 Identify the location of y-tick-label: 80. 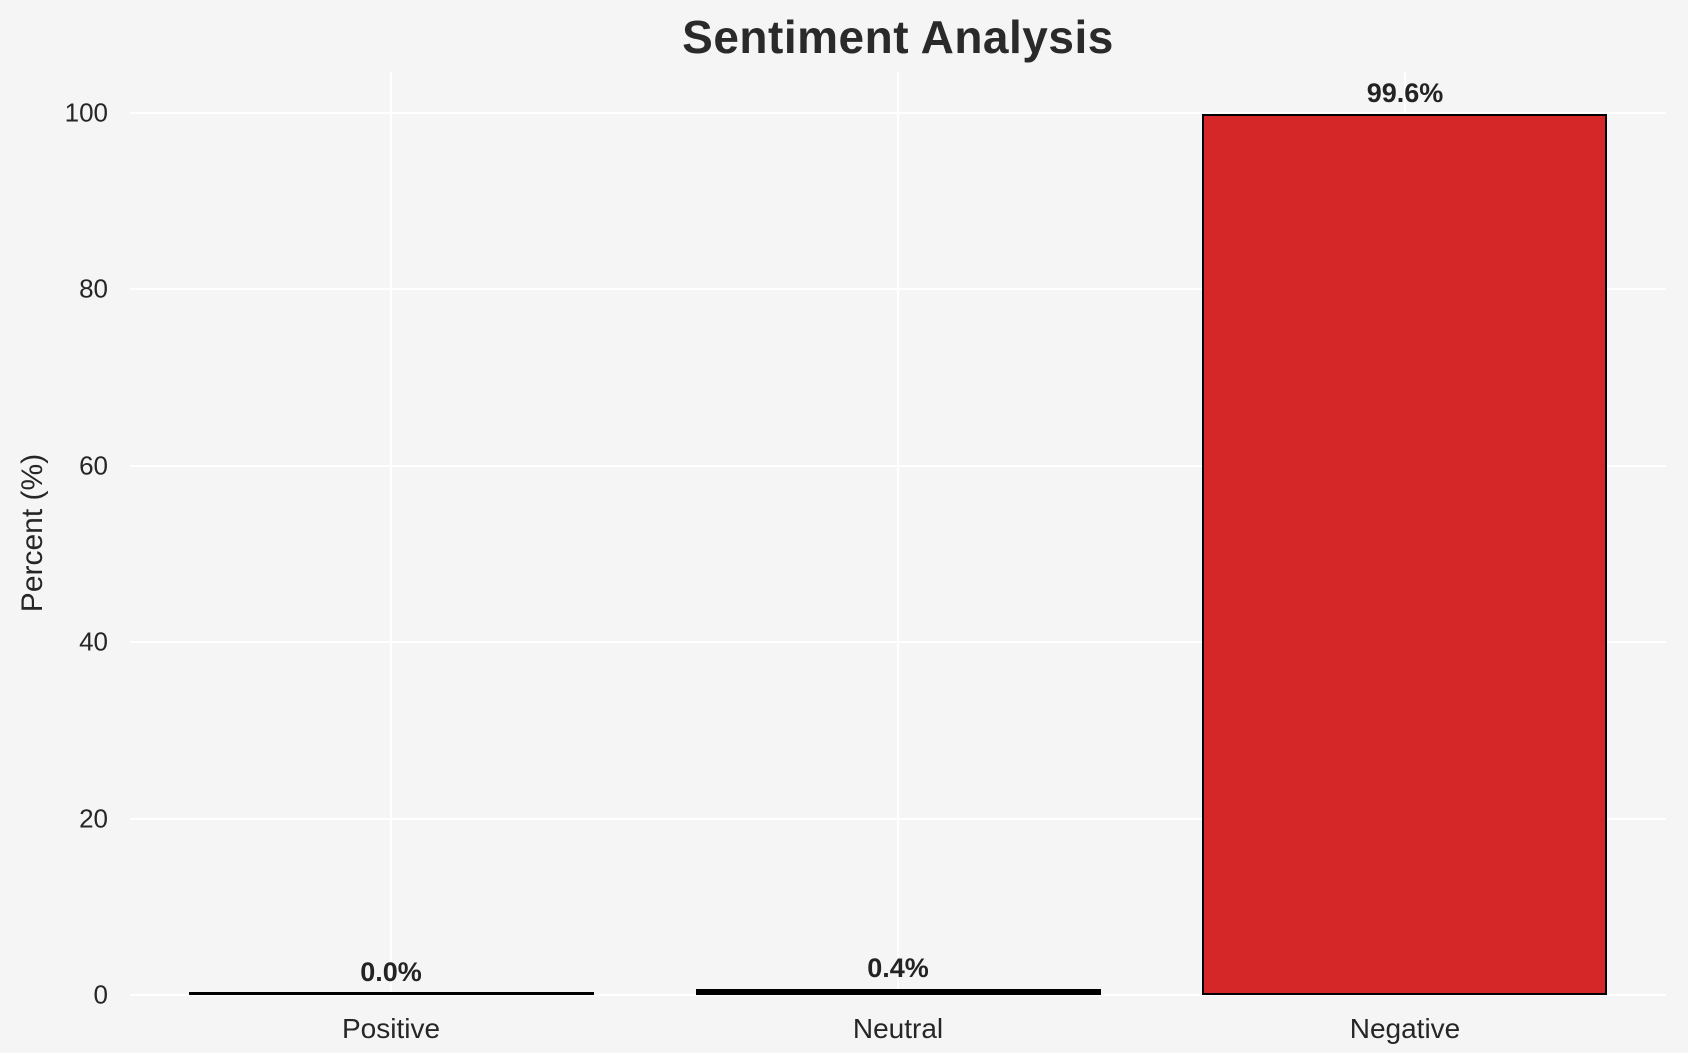
(93, 288).